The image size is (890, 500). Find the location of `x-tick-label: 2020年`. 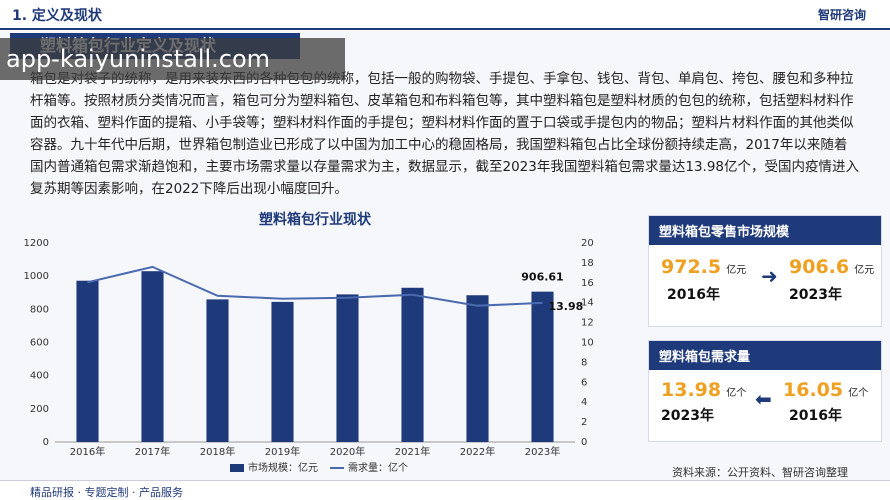

x-tick-label: 2020年 is located at coordinates (347, 451).